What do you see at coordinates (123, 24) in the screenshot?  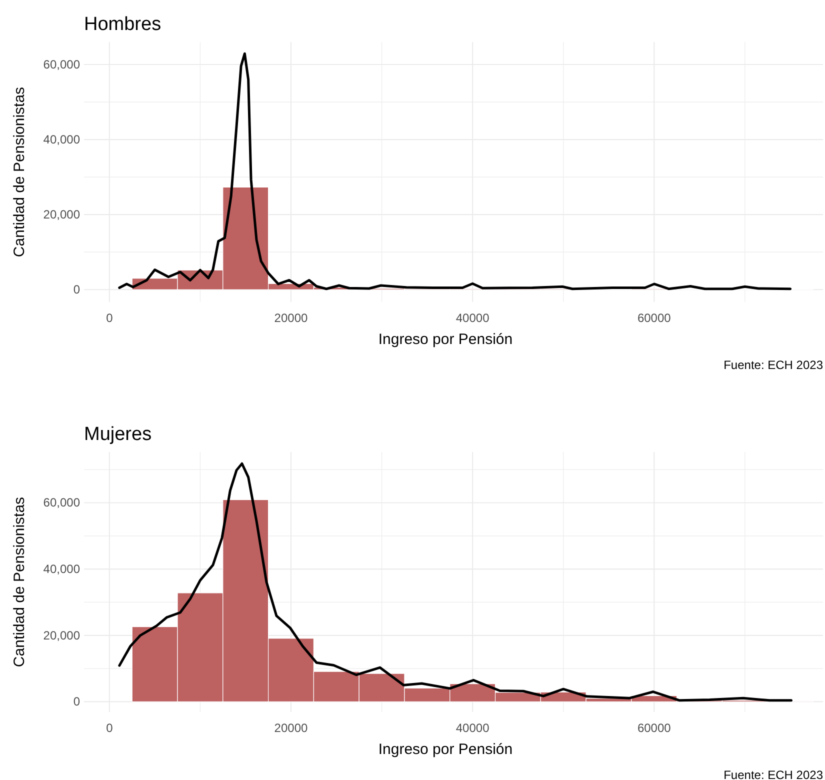 I see `chart-title: Hombres` at bounding box center [123, 24].